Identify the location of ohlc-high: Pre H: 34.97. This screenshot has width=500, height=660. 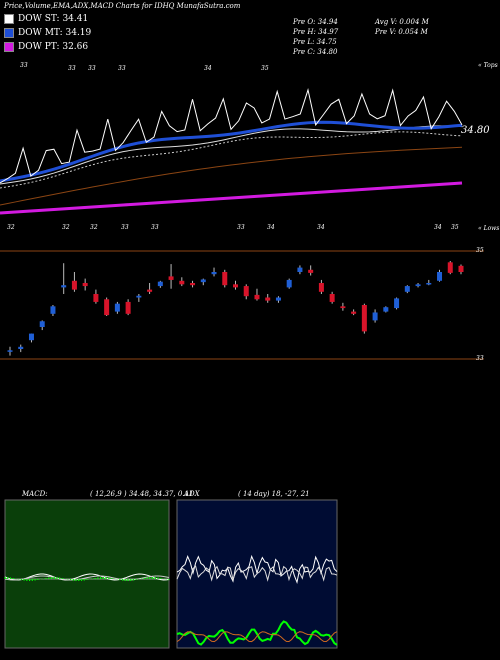
(316, 32).